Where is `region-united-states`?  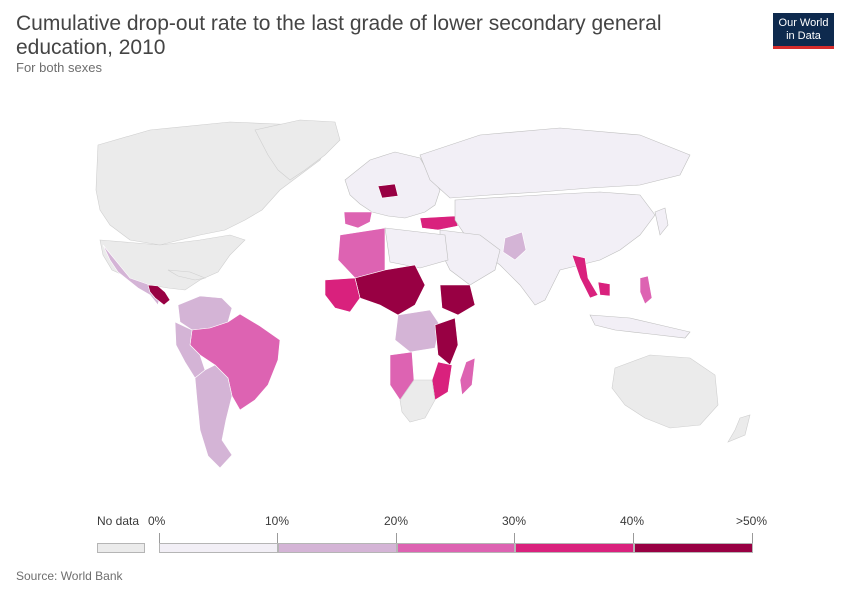
region-united-states is located at coordinates (172, 262).